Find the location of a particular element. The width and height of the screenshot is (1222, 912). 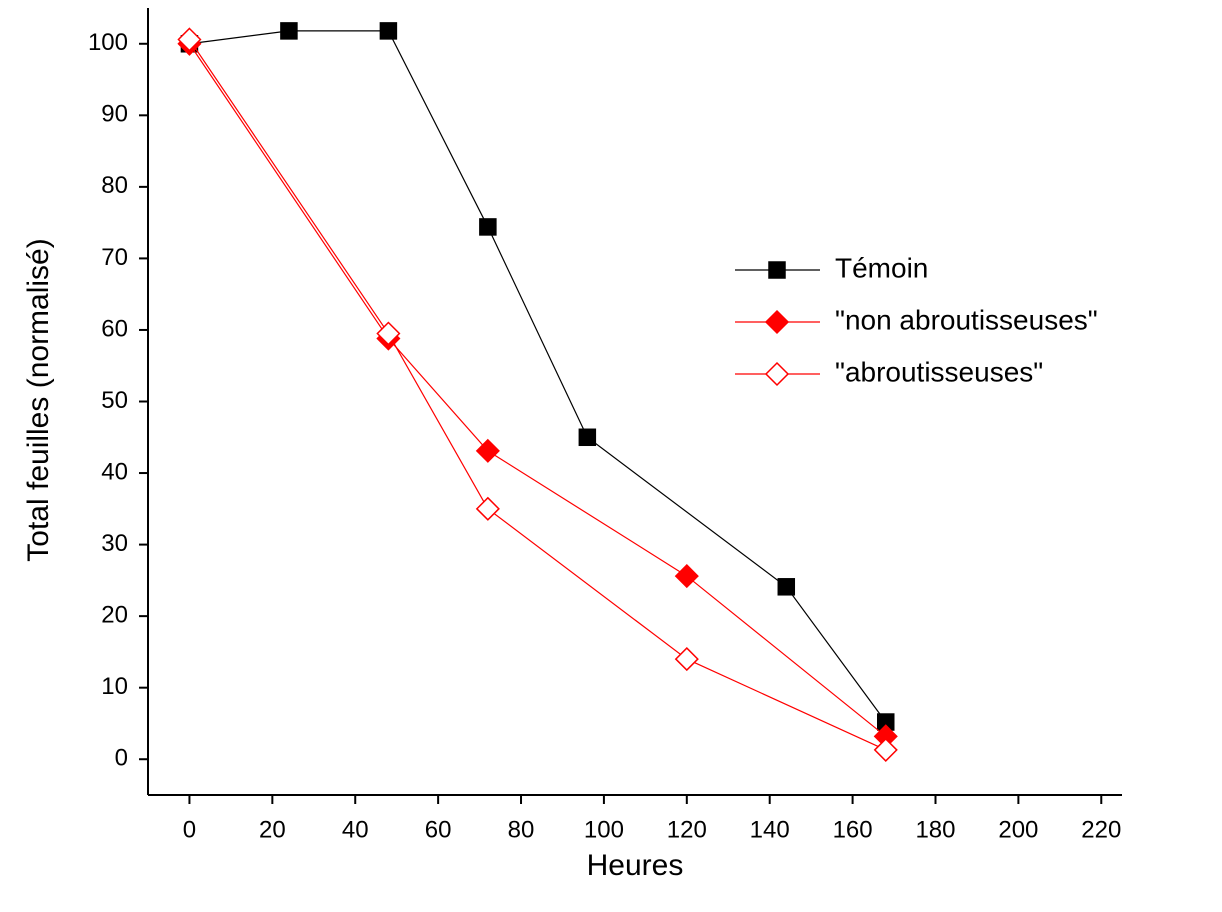

x-tick-label: 160 is located at coordinates (853, 829).